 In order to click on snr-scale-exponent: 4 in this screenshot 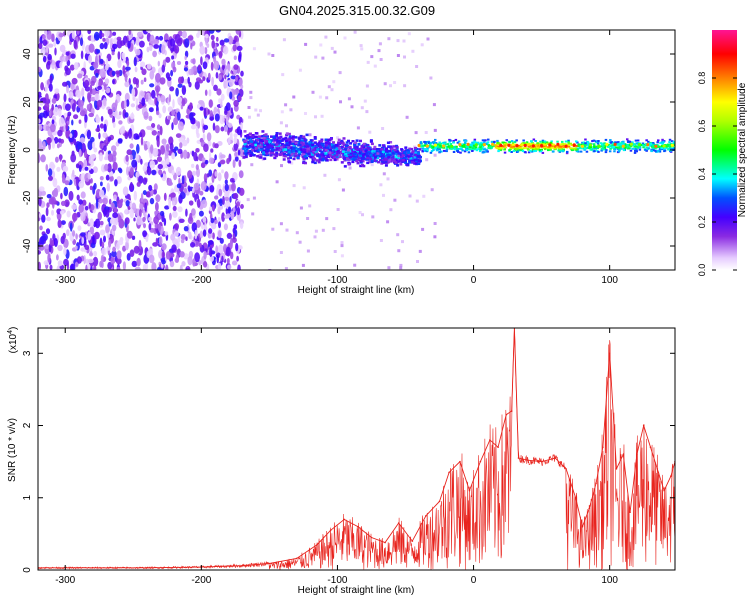, I will do `click(10, 332)`.